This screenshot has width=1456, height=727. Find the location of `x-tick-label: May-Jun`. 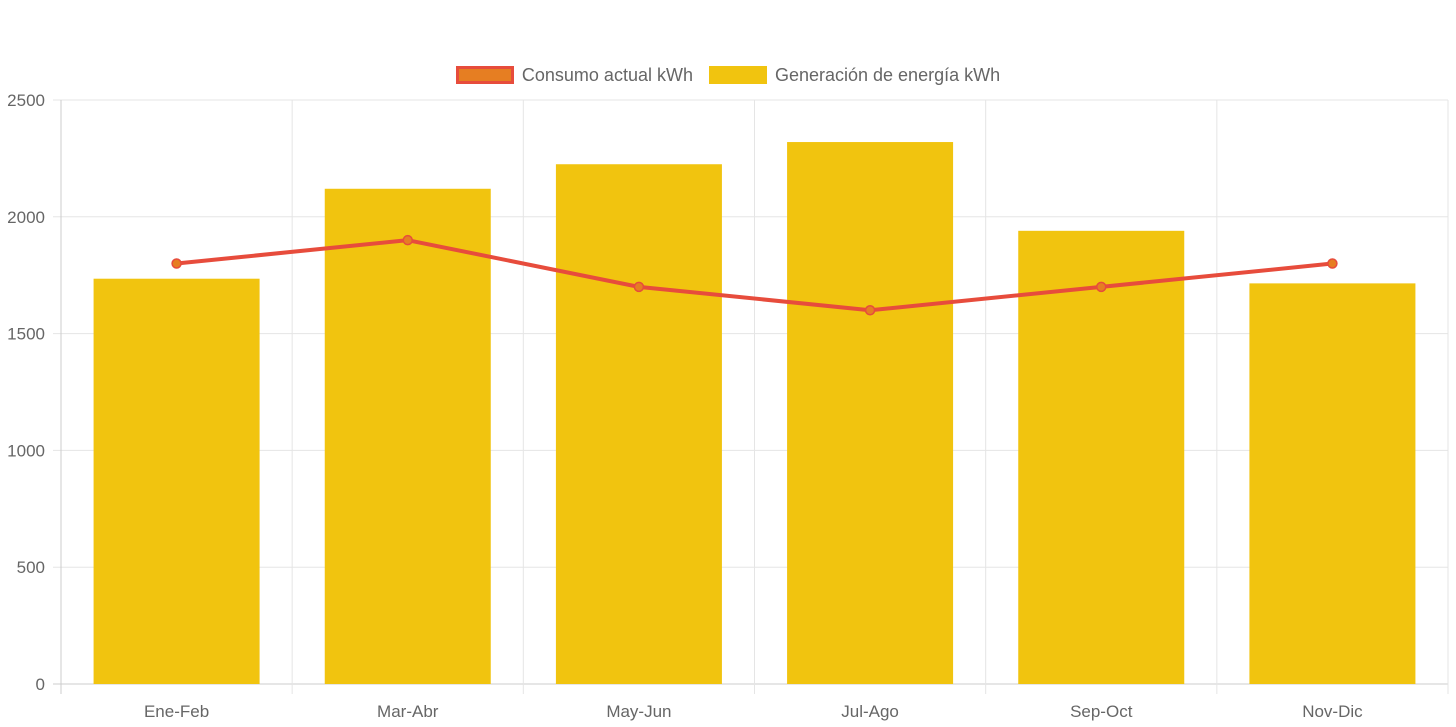

x-tick-label: May-Jun is located at coordinates (638, 711).